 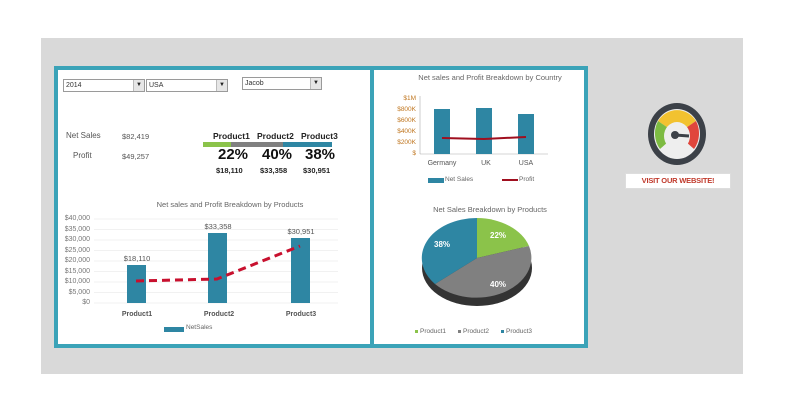 What do you see at coordinates (442, 244) in the screenshot?
I see `pie-label: 38%` at bounding box center [442, 244].